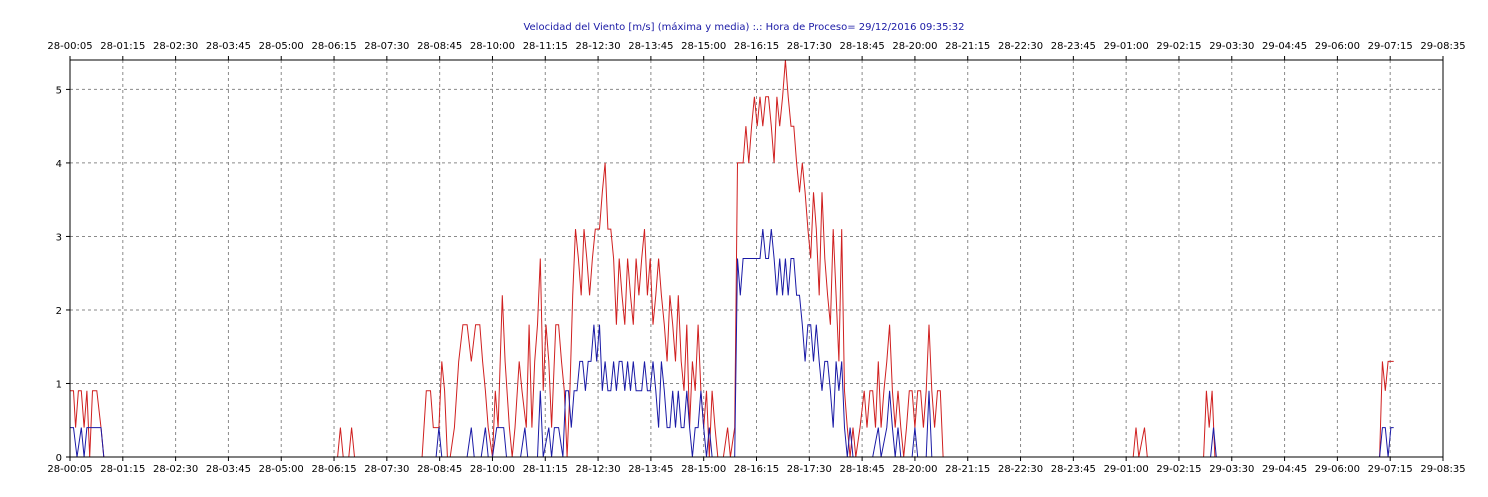  I want to click on x-tick-label-bottom: 28-11:15, so click(545, 469).